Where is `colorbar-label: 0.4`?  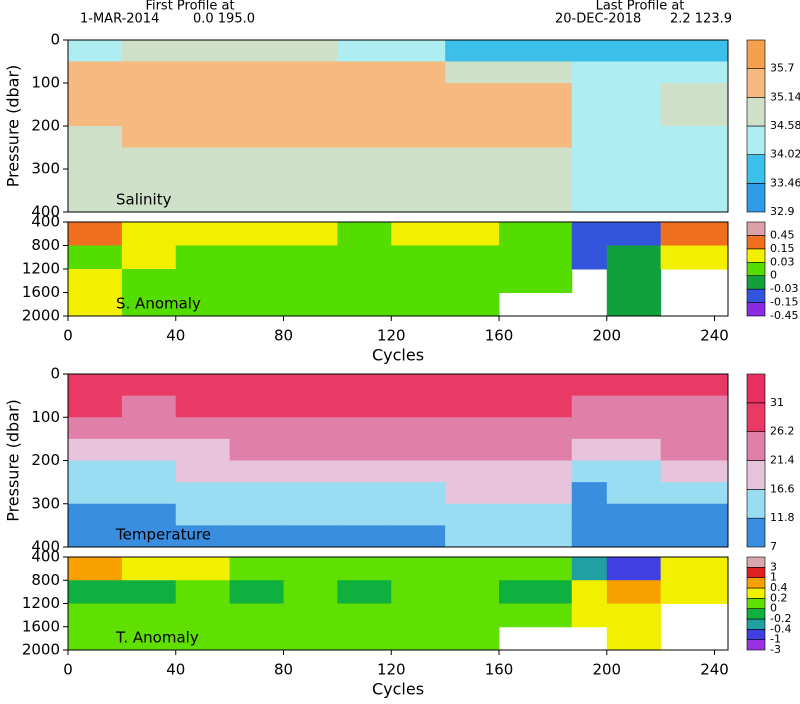
colorbar-label: 0.4 is located at coordinates (779, 587).